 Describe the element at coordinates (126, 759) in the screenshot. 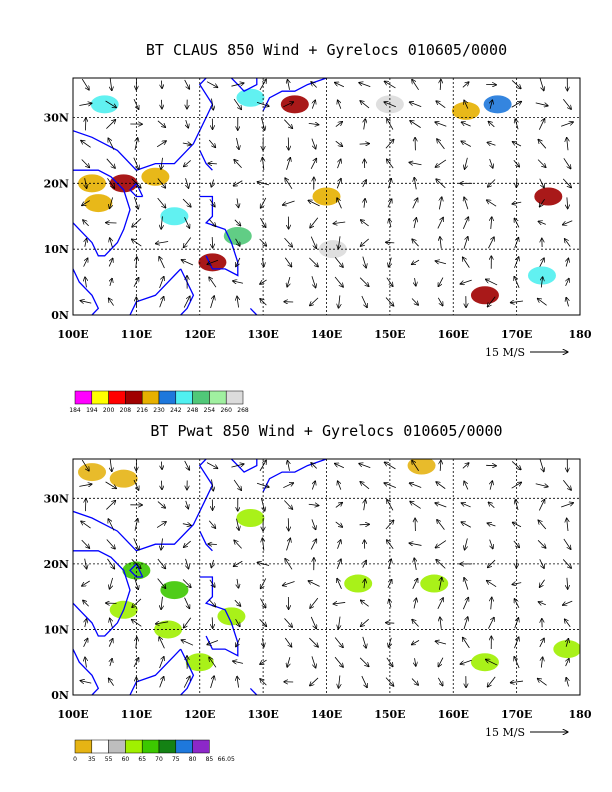

I see `colorbar-label: 60` at that location.